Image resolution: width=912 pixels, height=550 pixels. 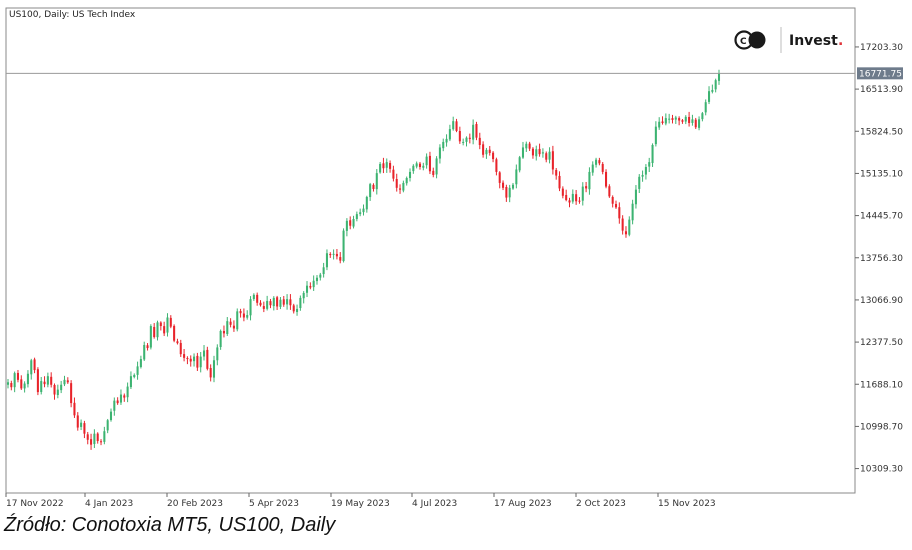 I want to click on y-tick-label: 11688.10, so click(x=881, y=385).